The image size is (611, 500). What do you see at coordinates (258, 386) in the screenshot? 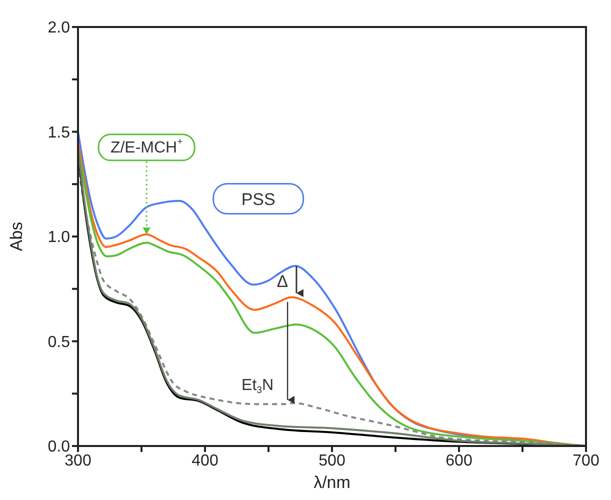
I see `annotation: Et$_{3}$N` at bounding box center [258, 386].